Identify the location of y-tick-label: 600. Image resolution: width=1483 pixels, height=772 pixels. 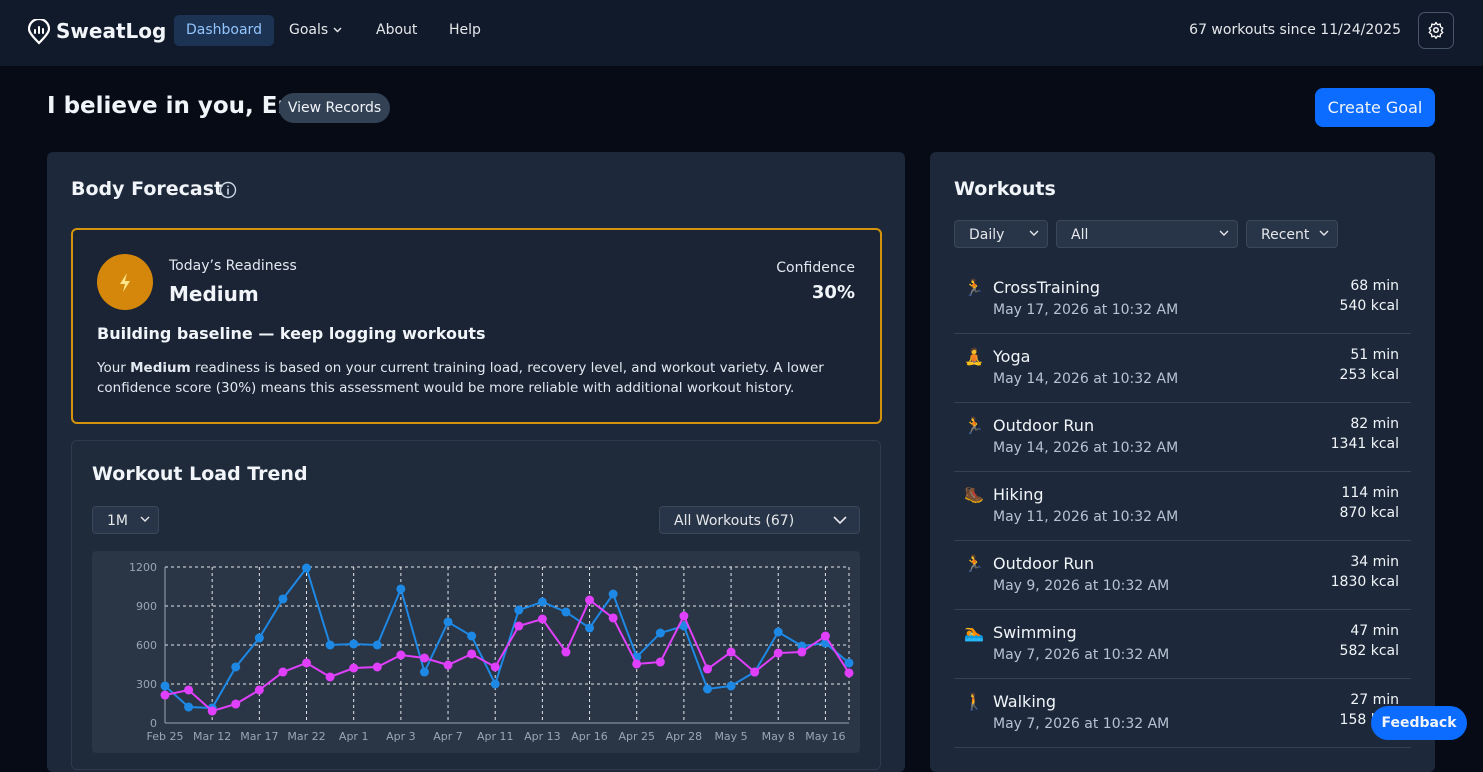
(146, 645).